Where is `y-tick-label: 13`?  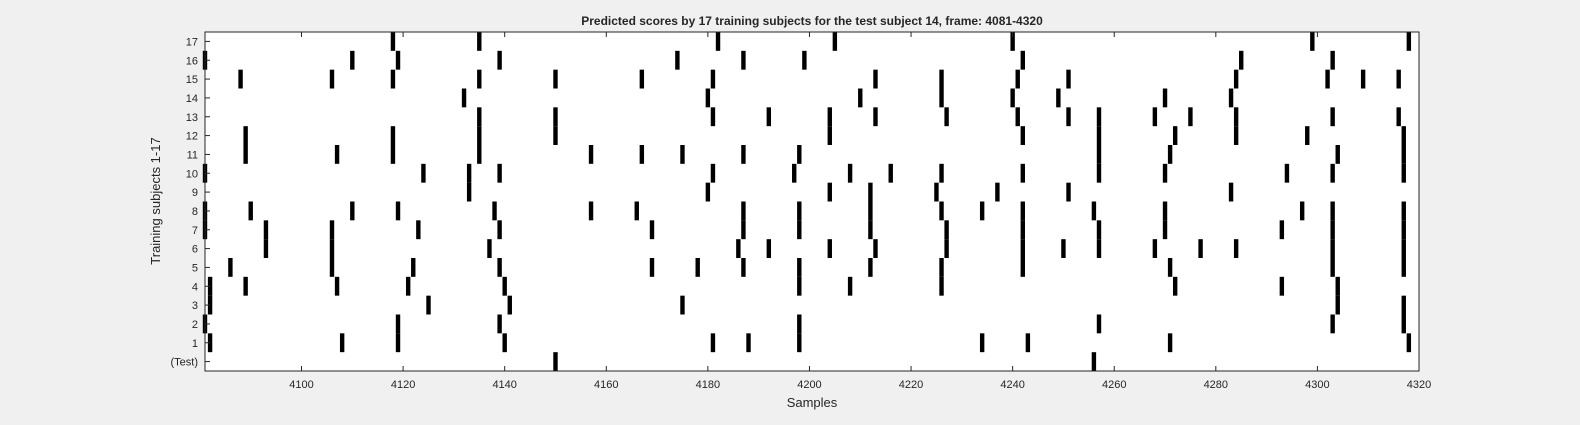 y-tick-label: 13 is located at coordinates (192, 118).